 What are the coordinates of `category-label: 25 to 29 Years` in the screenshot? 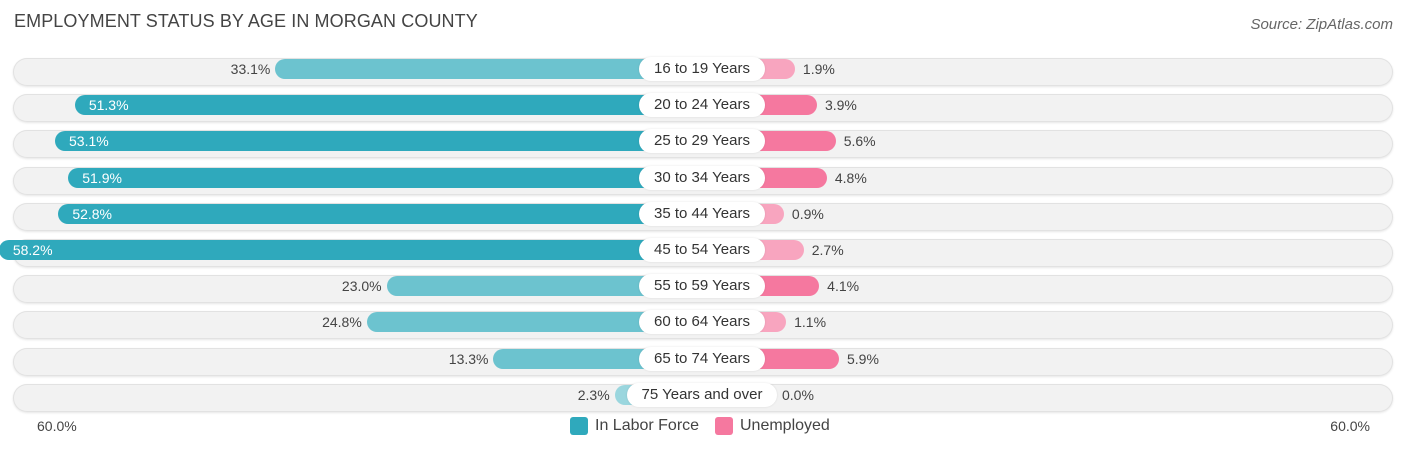 It's located at (702, 141).